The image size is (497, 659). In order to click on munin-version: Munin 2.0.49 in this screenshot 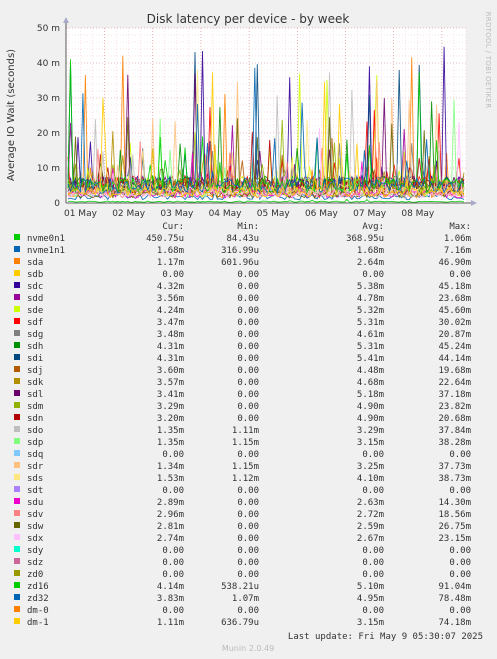, I will do `click(248, 648)`.